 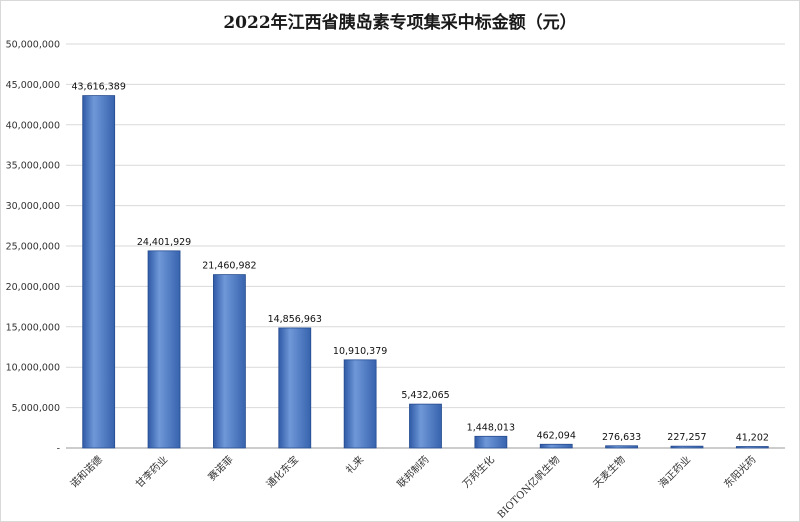 I want to click on y-tick-label: 50,000,000, so click(x=33, y=45).